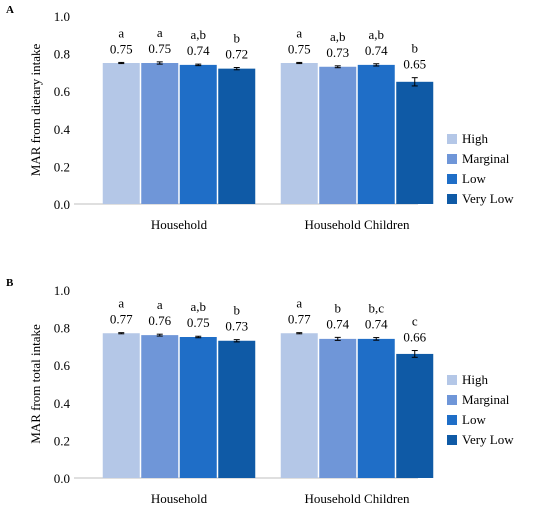 The height and width of the screenshot is (507, 550). I want to click on y-axis-label: MAR from total intake, so click(35, 384).